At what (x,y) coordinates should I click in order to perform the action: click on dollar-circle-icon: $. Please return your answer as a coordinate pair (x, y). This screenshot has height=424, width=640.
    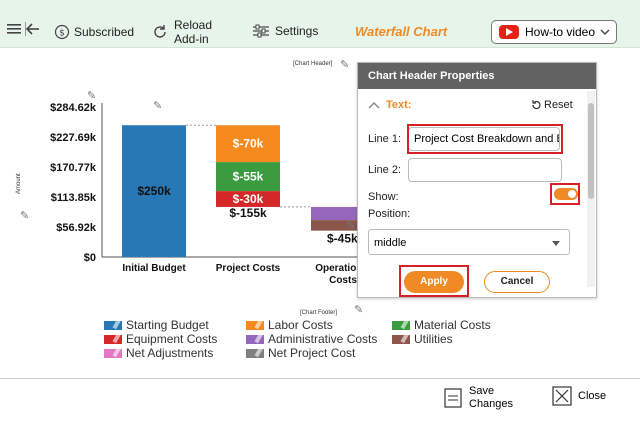
    Looking at the image, I should click on (62, 32).